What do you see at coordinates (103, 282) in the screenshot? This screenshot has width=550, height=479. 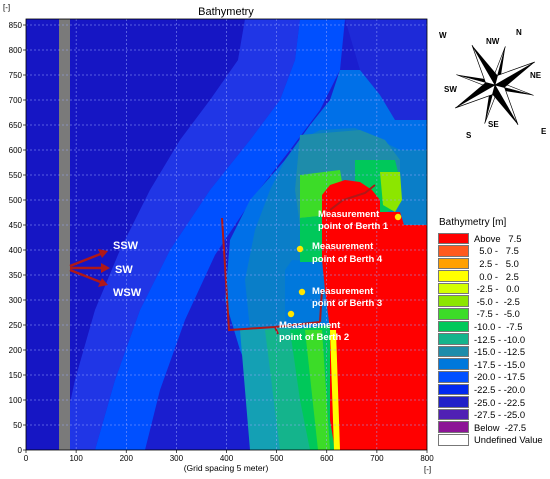 I see `arrow-wsw-head` at bounding box center [103, 282].